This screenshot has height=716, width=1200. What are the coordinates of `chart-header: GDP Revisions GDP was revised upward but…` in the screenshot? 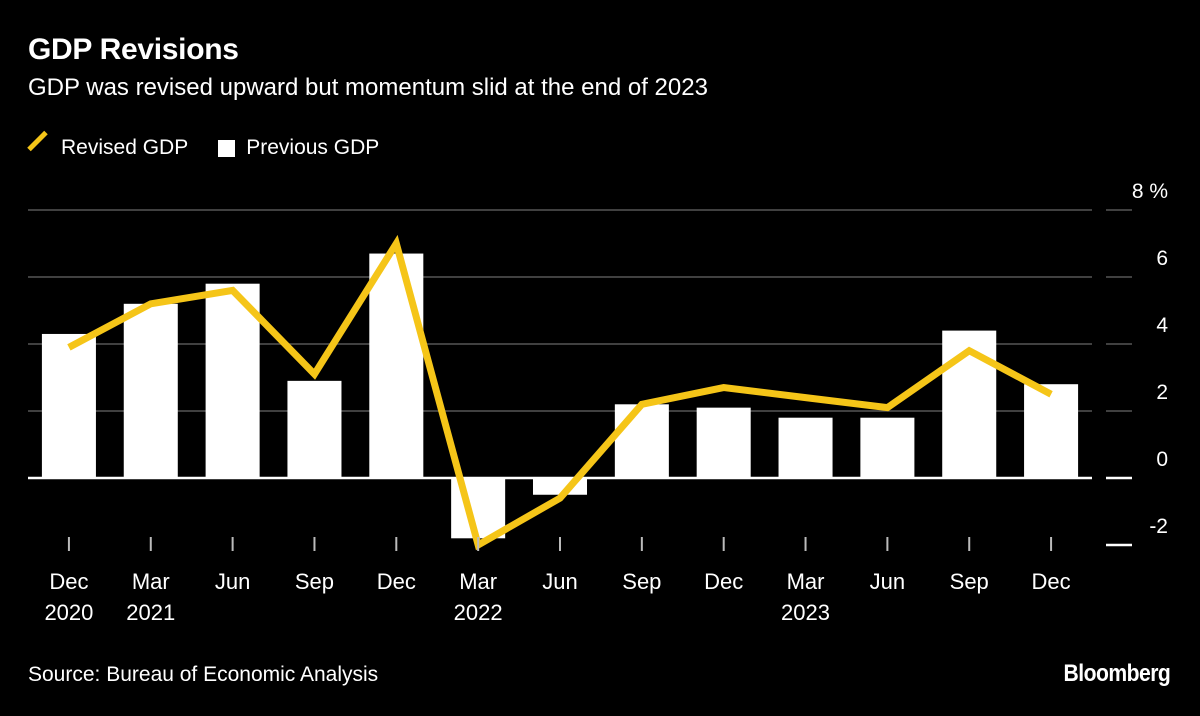 It's located at (368, 68).